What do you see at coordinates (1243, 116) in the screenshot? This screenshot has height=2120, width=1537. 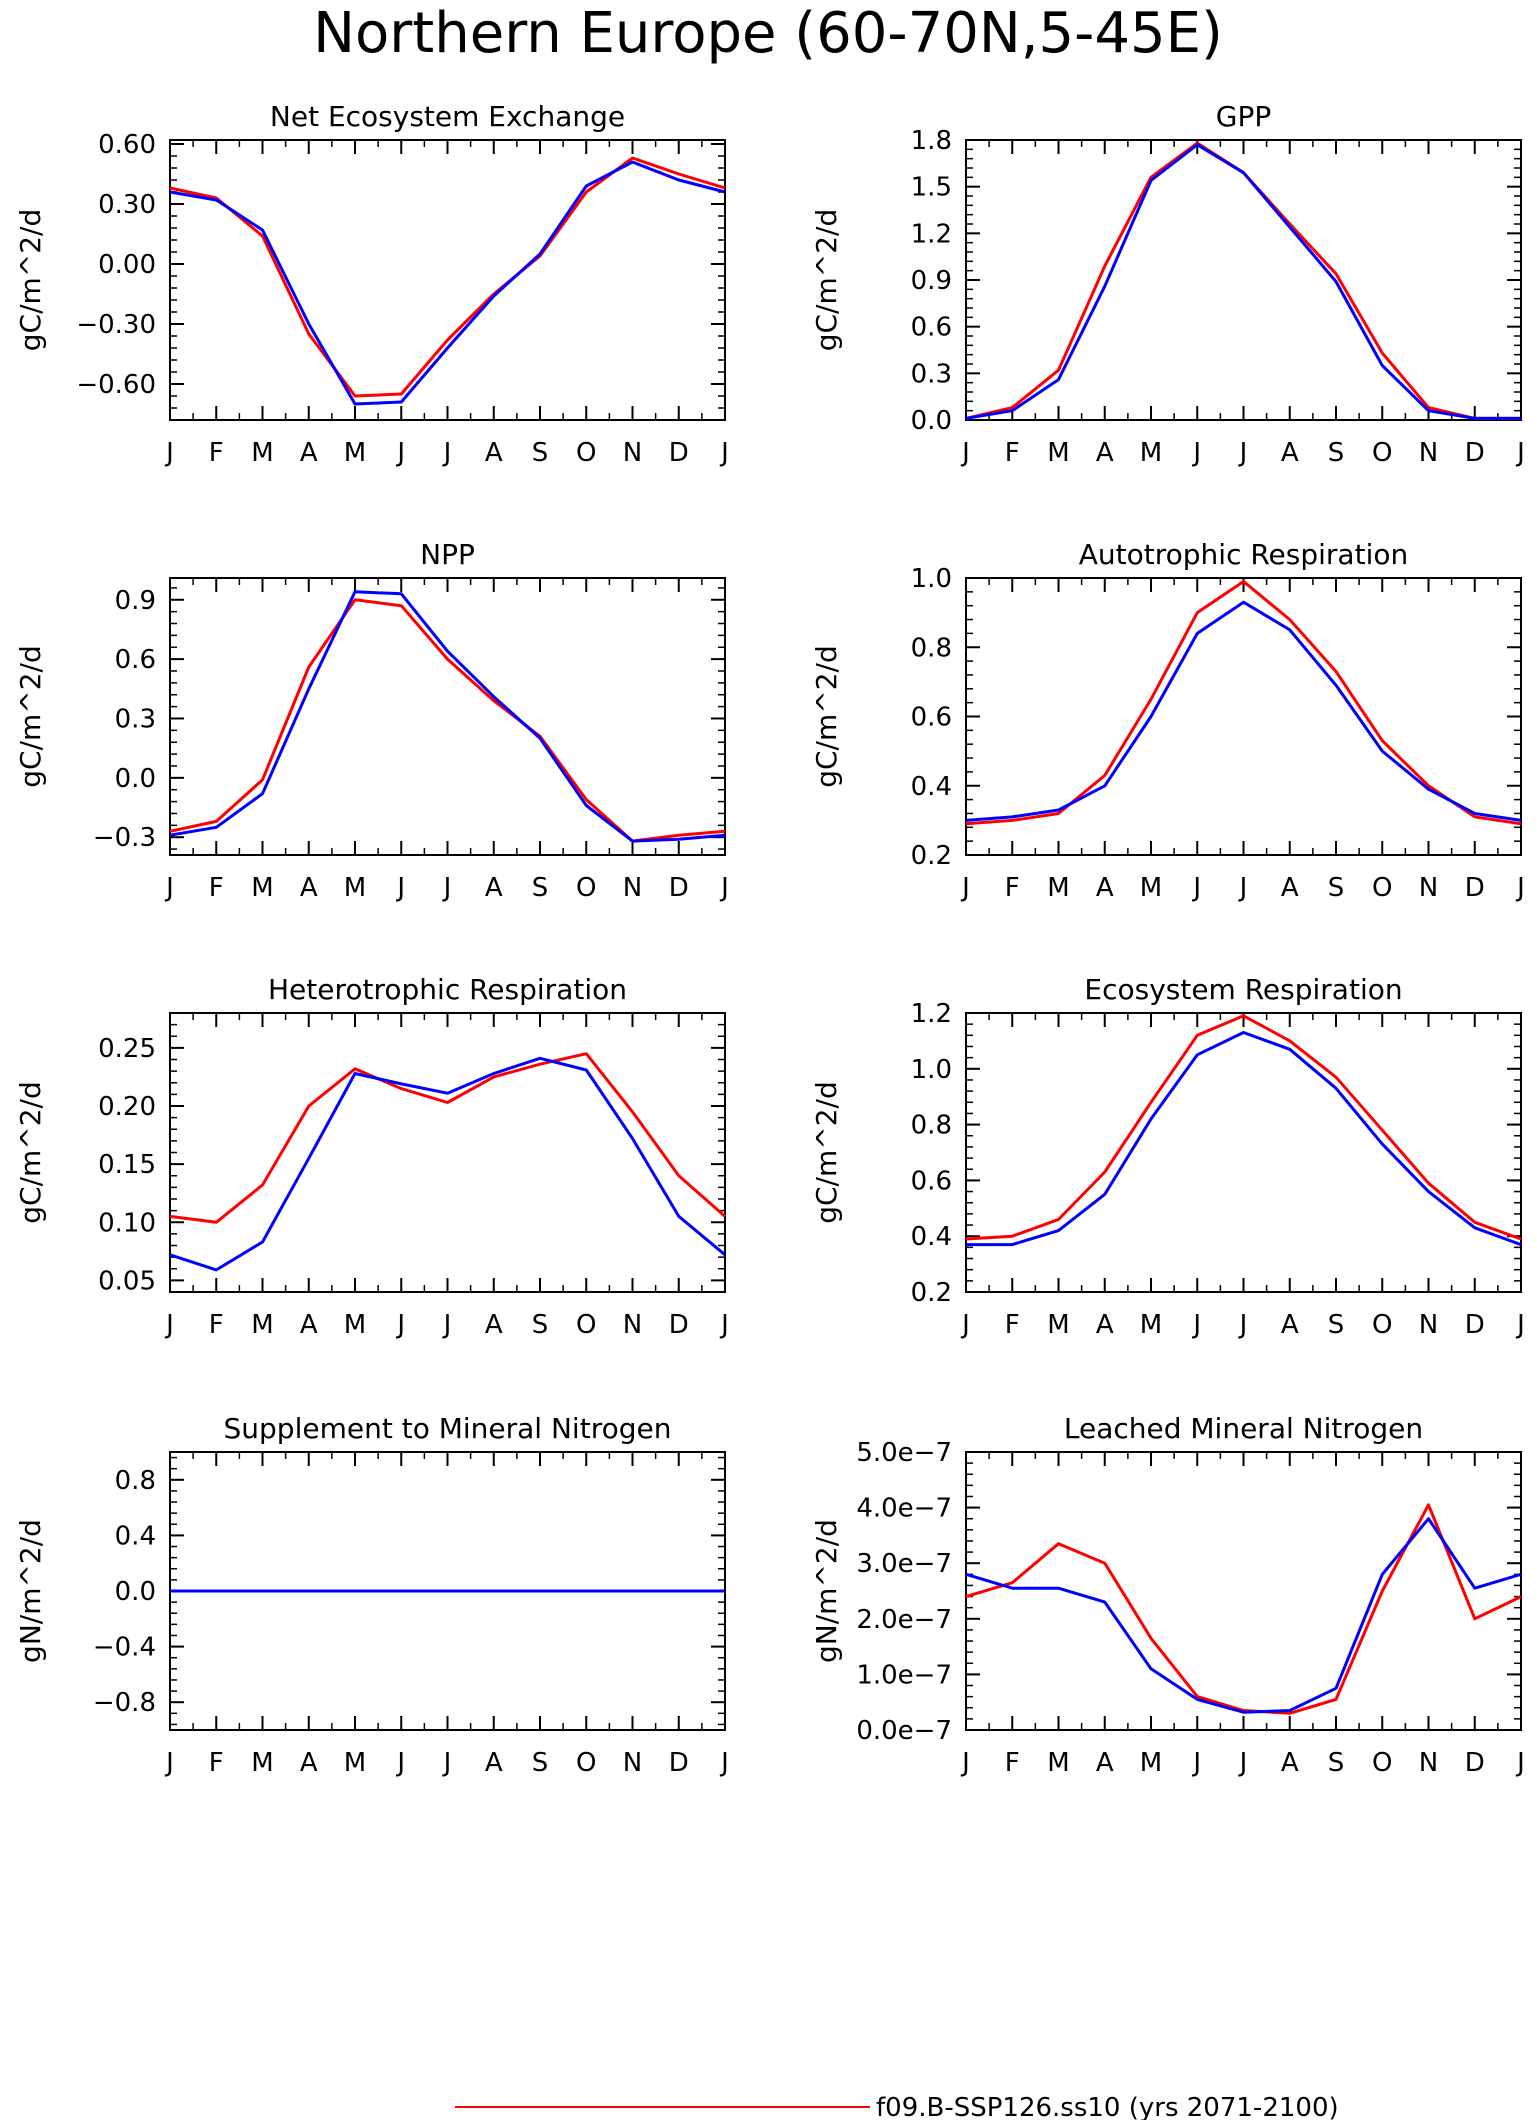 I see `chart-title: GPP` at bounding box center [1243, 116].